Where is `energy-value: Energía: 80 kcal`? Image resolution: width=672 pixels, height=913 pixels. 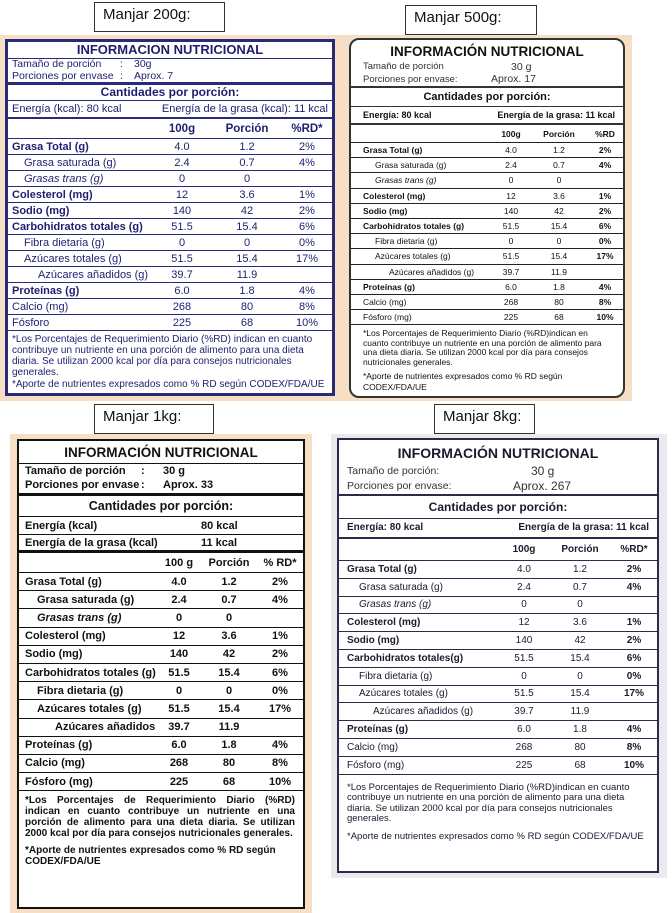
energy-value: Energía: 80 kcal is located at coordinates (385, 527).